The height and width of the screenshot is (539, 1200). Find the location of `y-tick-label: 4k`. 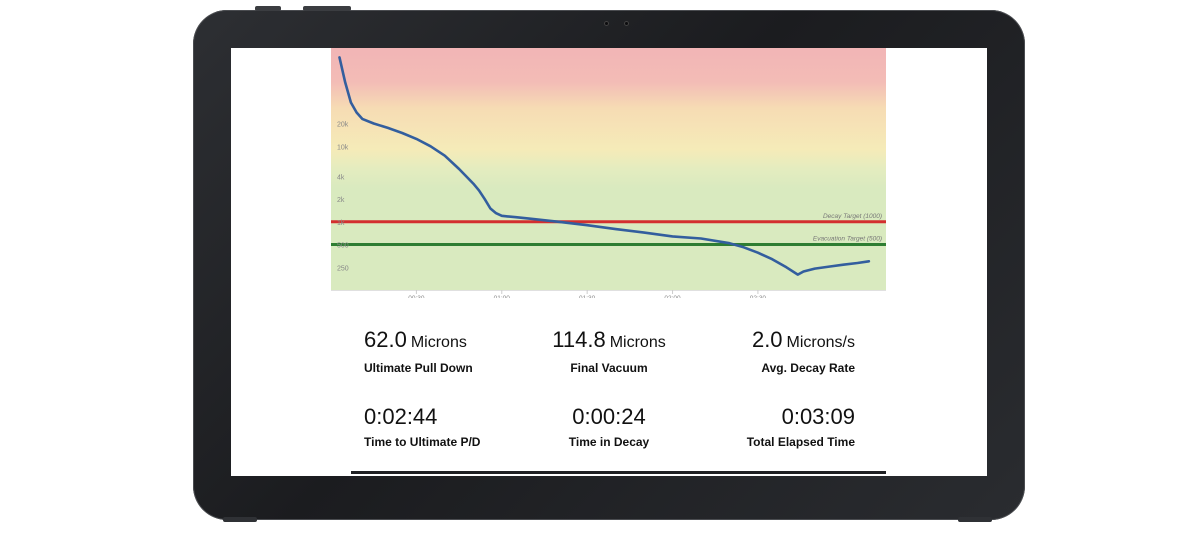

y-tick-label: 4k is located at coordinates (341, 177).